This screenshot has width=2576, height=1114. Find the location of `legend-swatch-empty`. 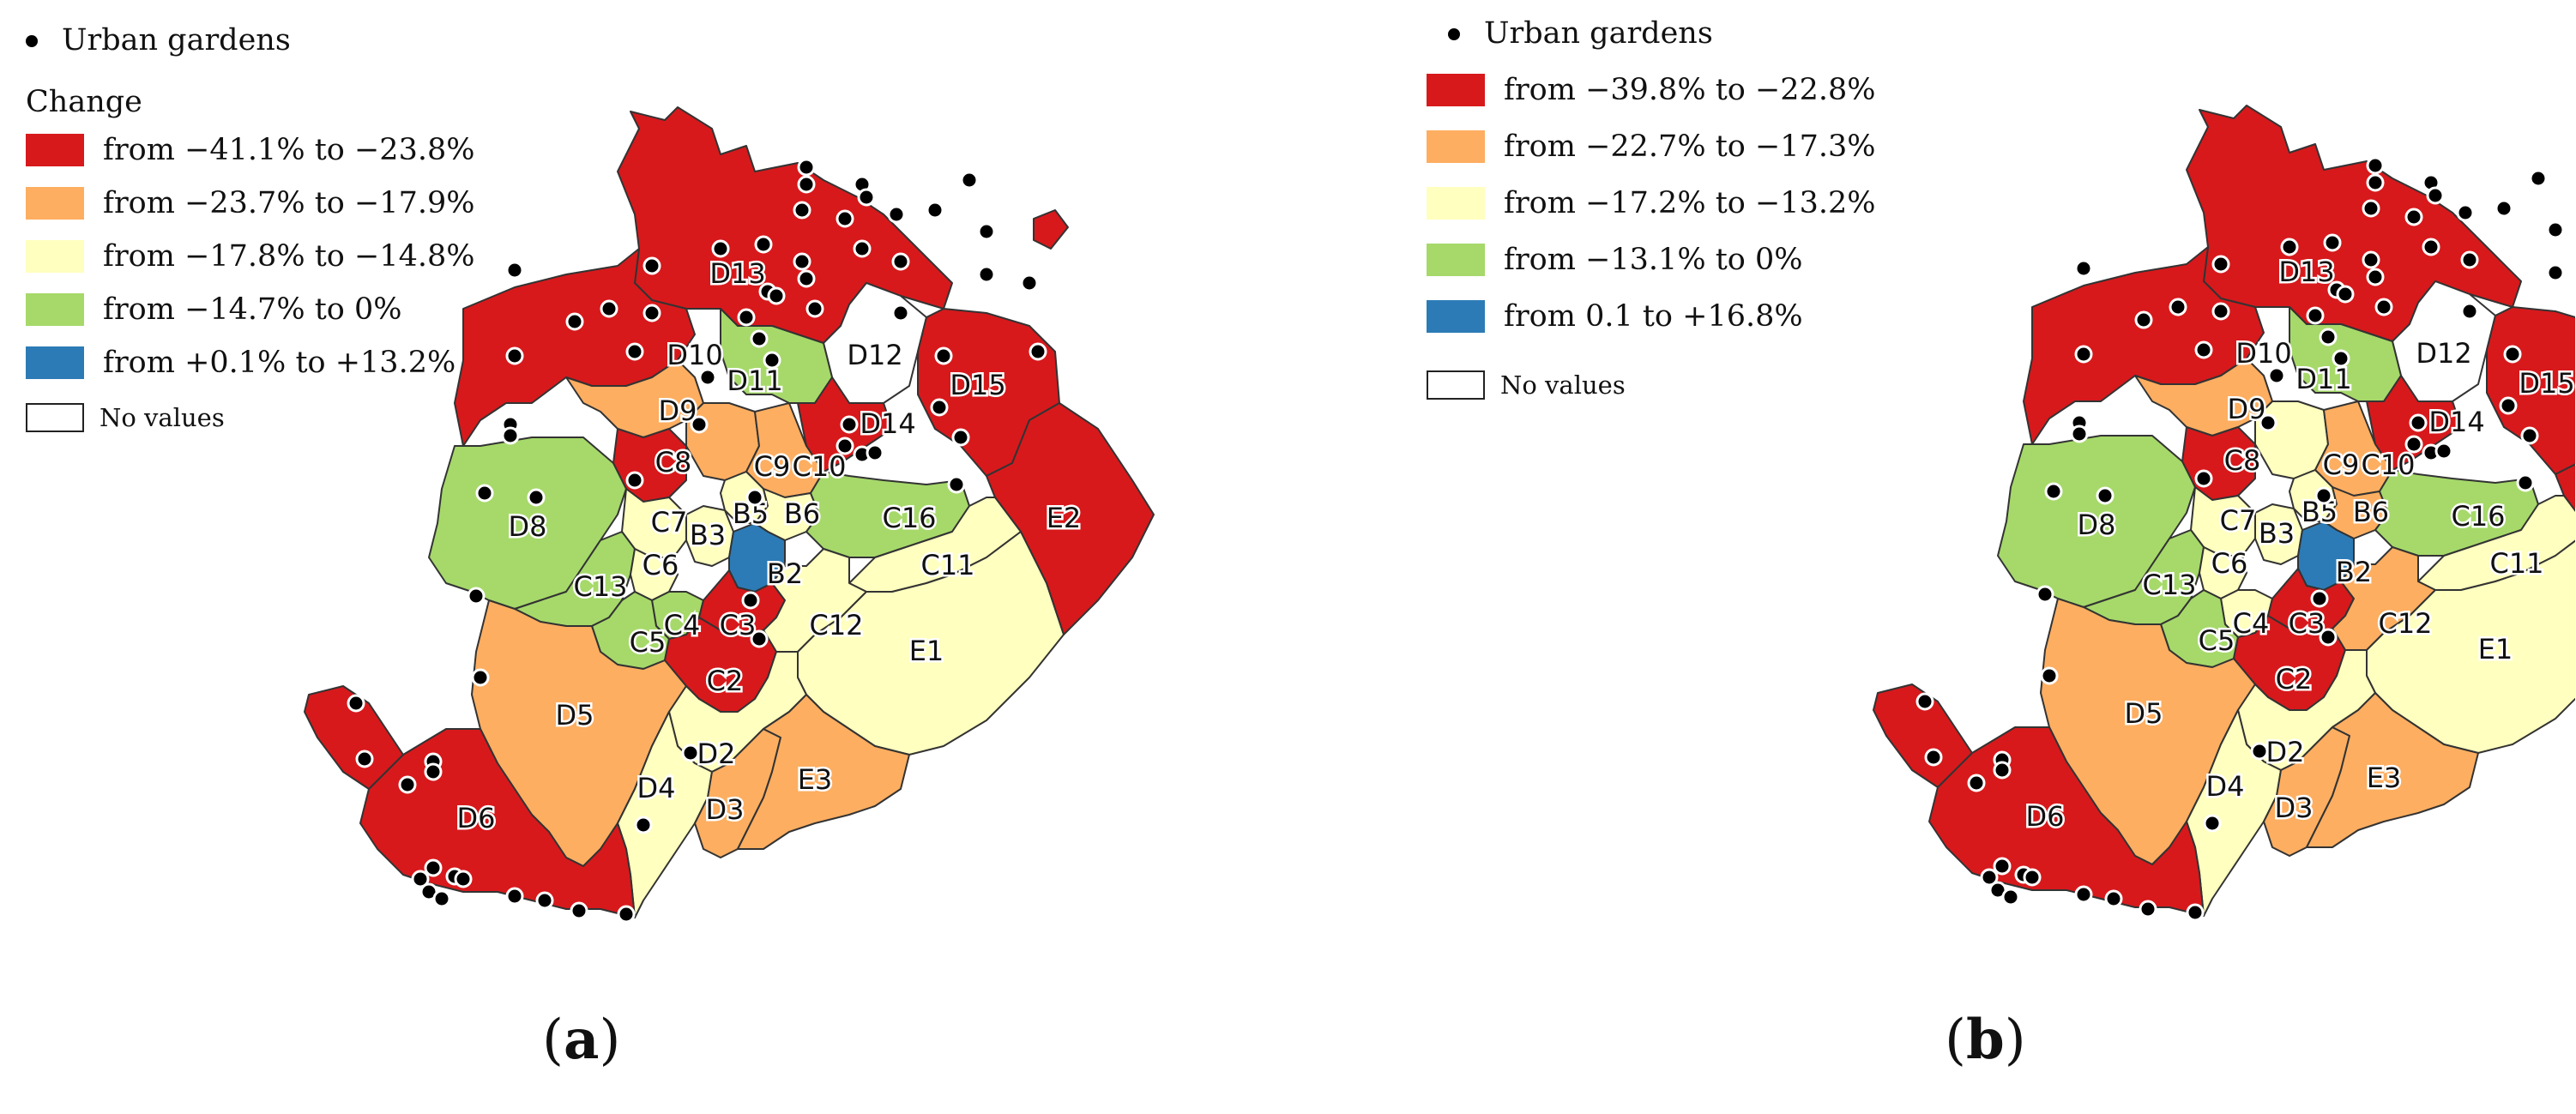

legend-swatch-empty is located at coordinates (55, 417).